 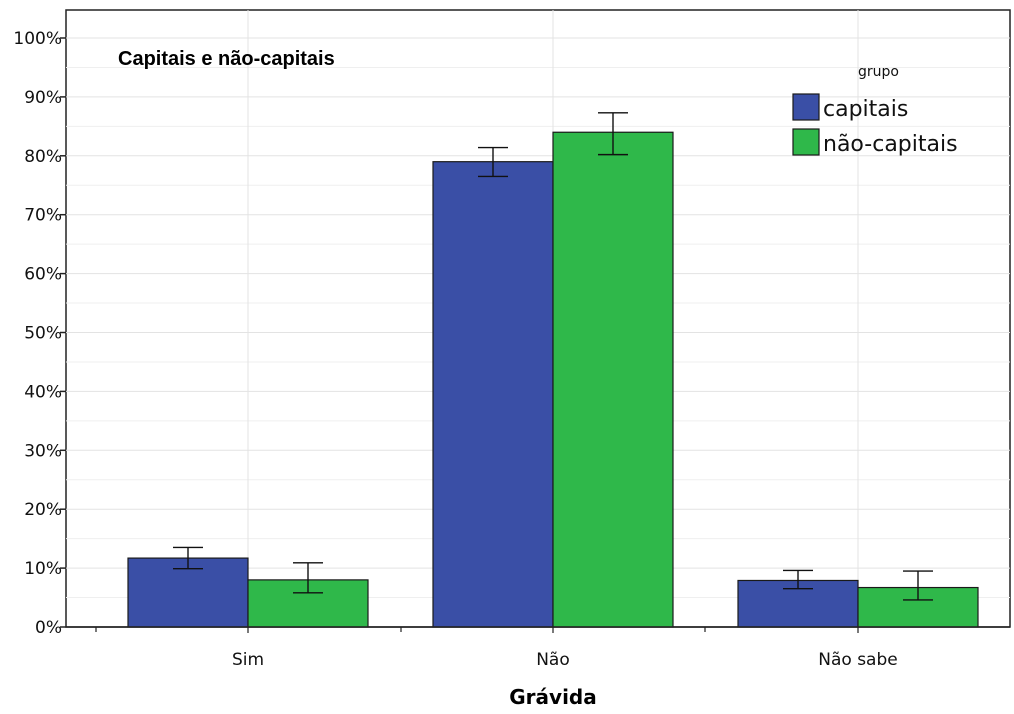 I want to click on y-tick-label: 20%, so click(x=43, y=510).